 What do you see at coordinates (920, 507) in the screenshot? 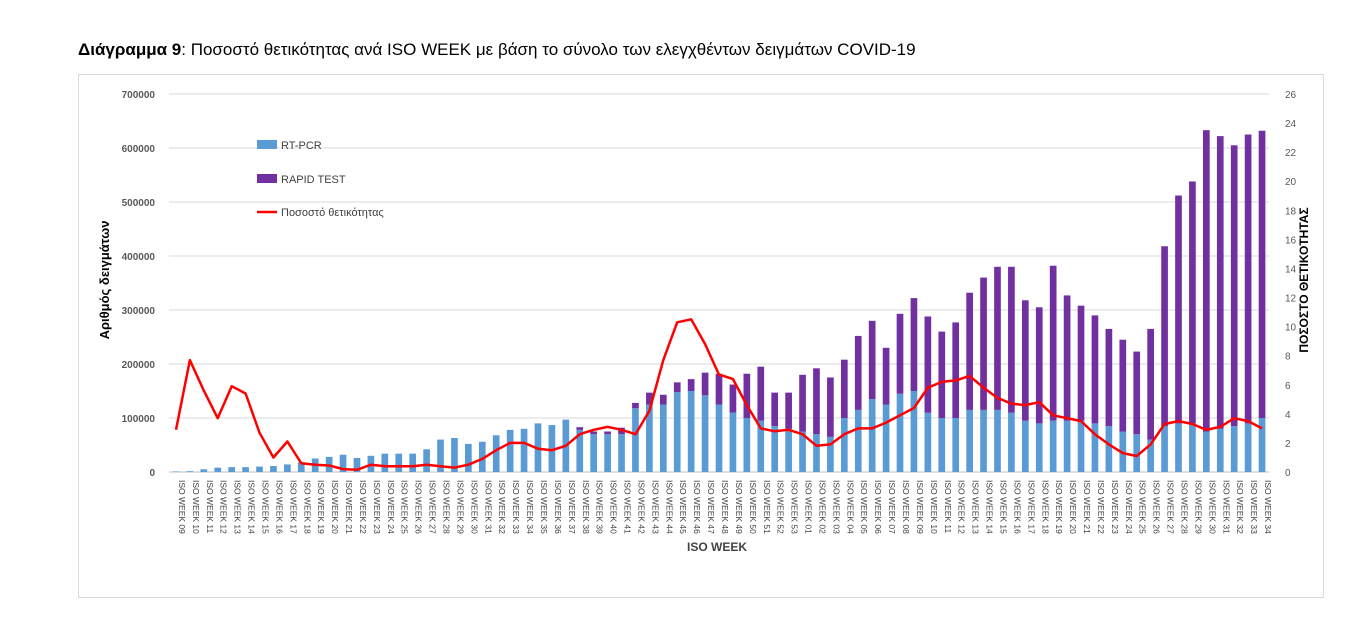
I see `x-tick-label: ISO WEEK 09` at bounding box center [920, 507].